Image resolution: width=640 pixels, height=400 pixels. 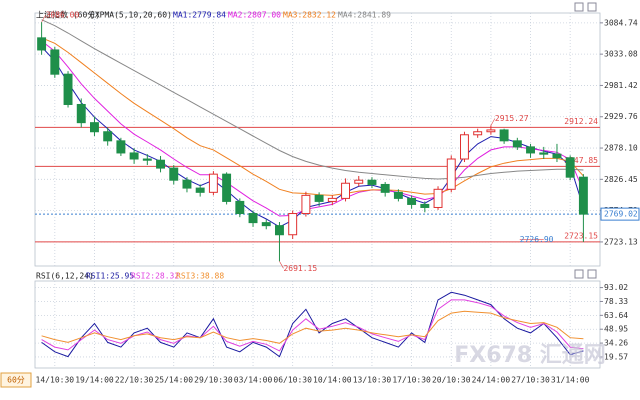 I want to click on x-tick-label: 22/10:30, so click(x=134, y=380).